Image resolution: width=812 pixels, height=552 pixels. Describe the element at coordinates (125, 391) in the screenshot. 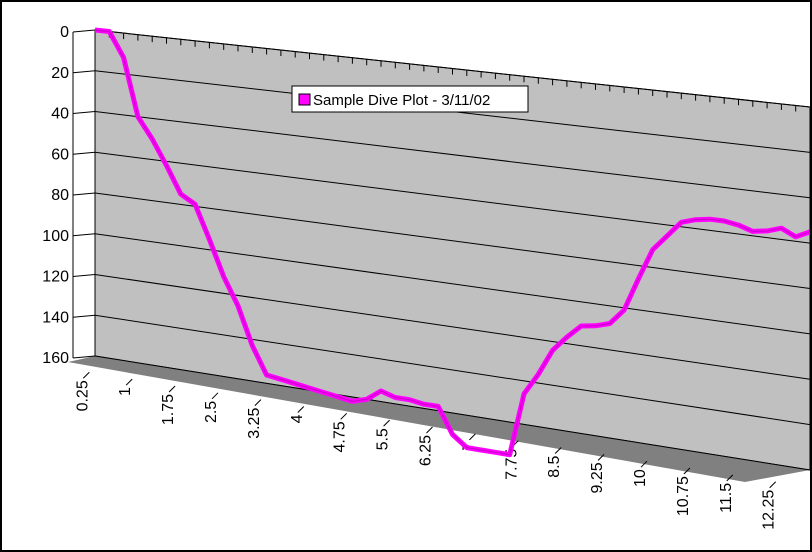

I see `x-tick-label: 1` at that location.